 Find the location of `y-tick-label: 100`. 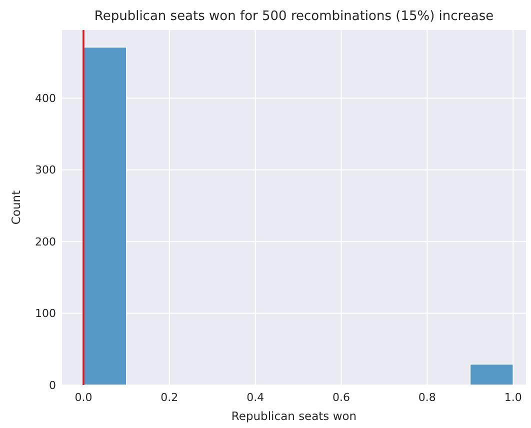

y-tick-label: 100 is located at coordinates (45, 313).